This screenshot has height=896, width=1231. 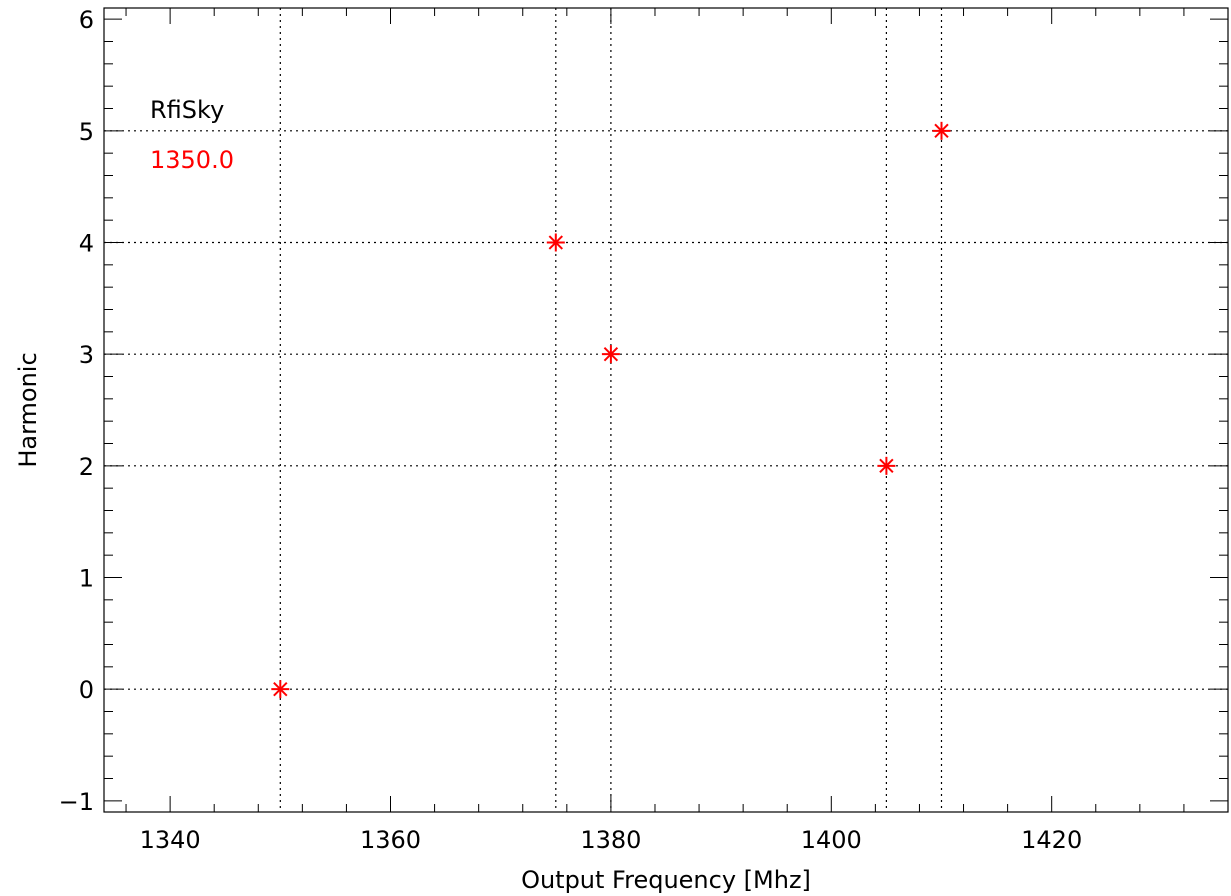 What do you see at coordinates (390, 840) in the screenshot?
I see `x-tick-label: 1360` at bounding box center [390, 840].